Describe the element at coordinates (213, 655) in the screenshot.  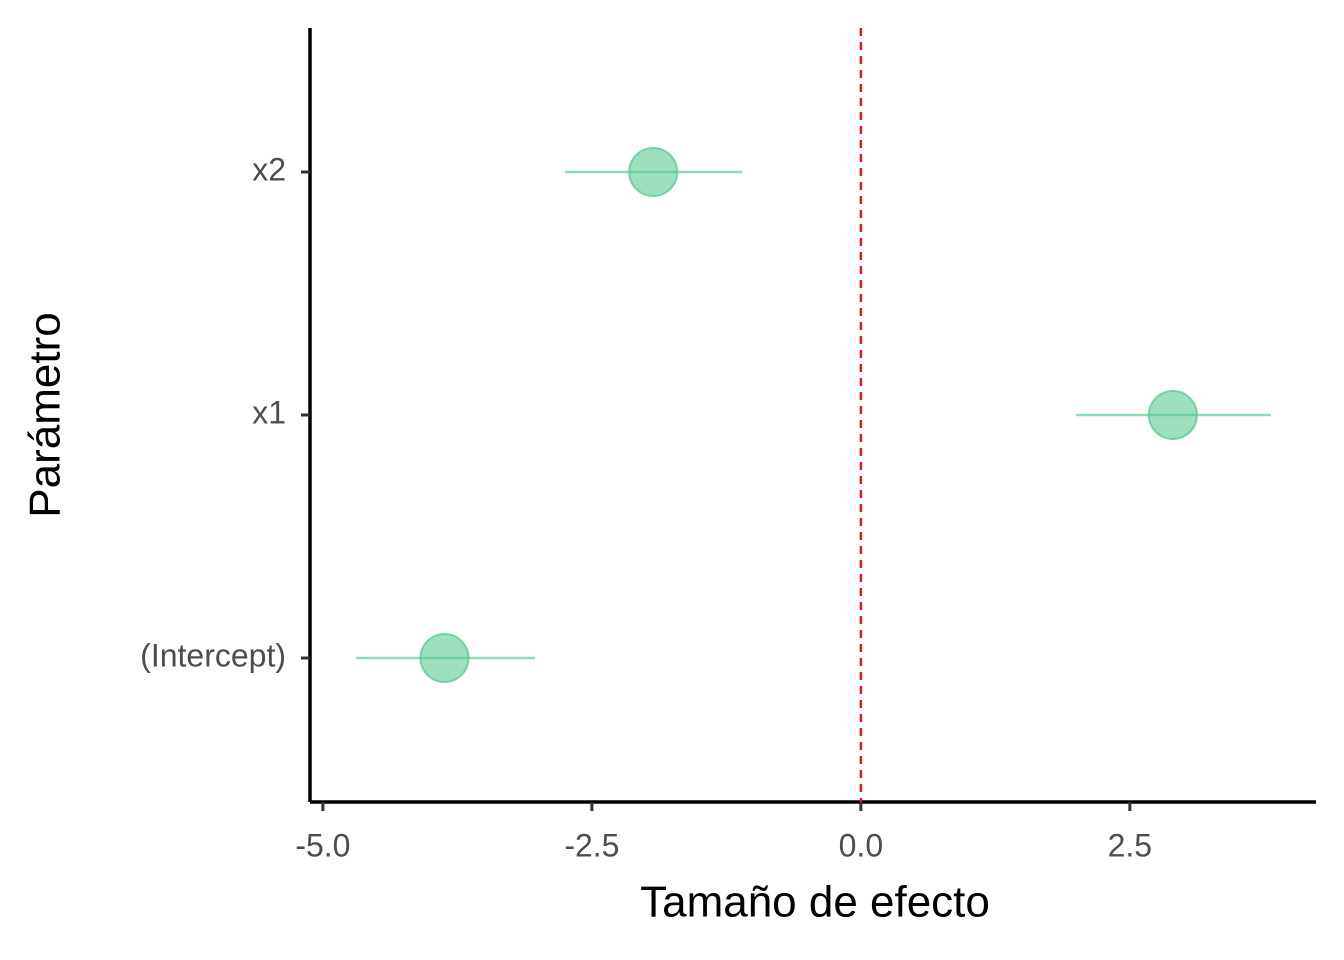
I see `y-tick-label: (Intercept)` at that location.